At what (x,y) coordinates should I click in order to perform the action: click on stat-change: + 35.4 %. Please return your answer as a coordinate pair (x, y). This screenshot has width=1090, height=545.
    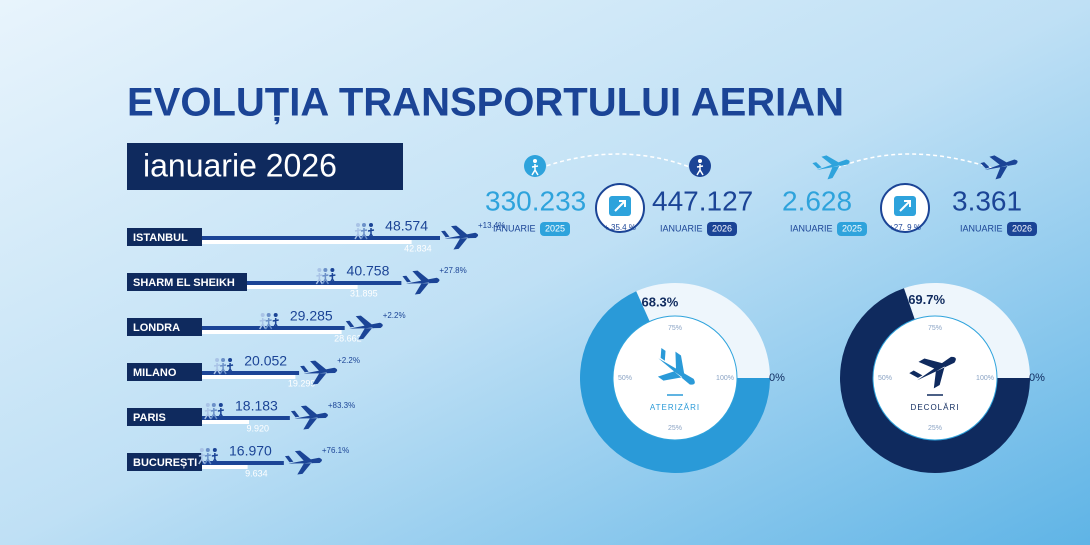
    Looking at the image, I should click on (620, 227).